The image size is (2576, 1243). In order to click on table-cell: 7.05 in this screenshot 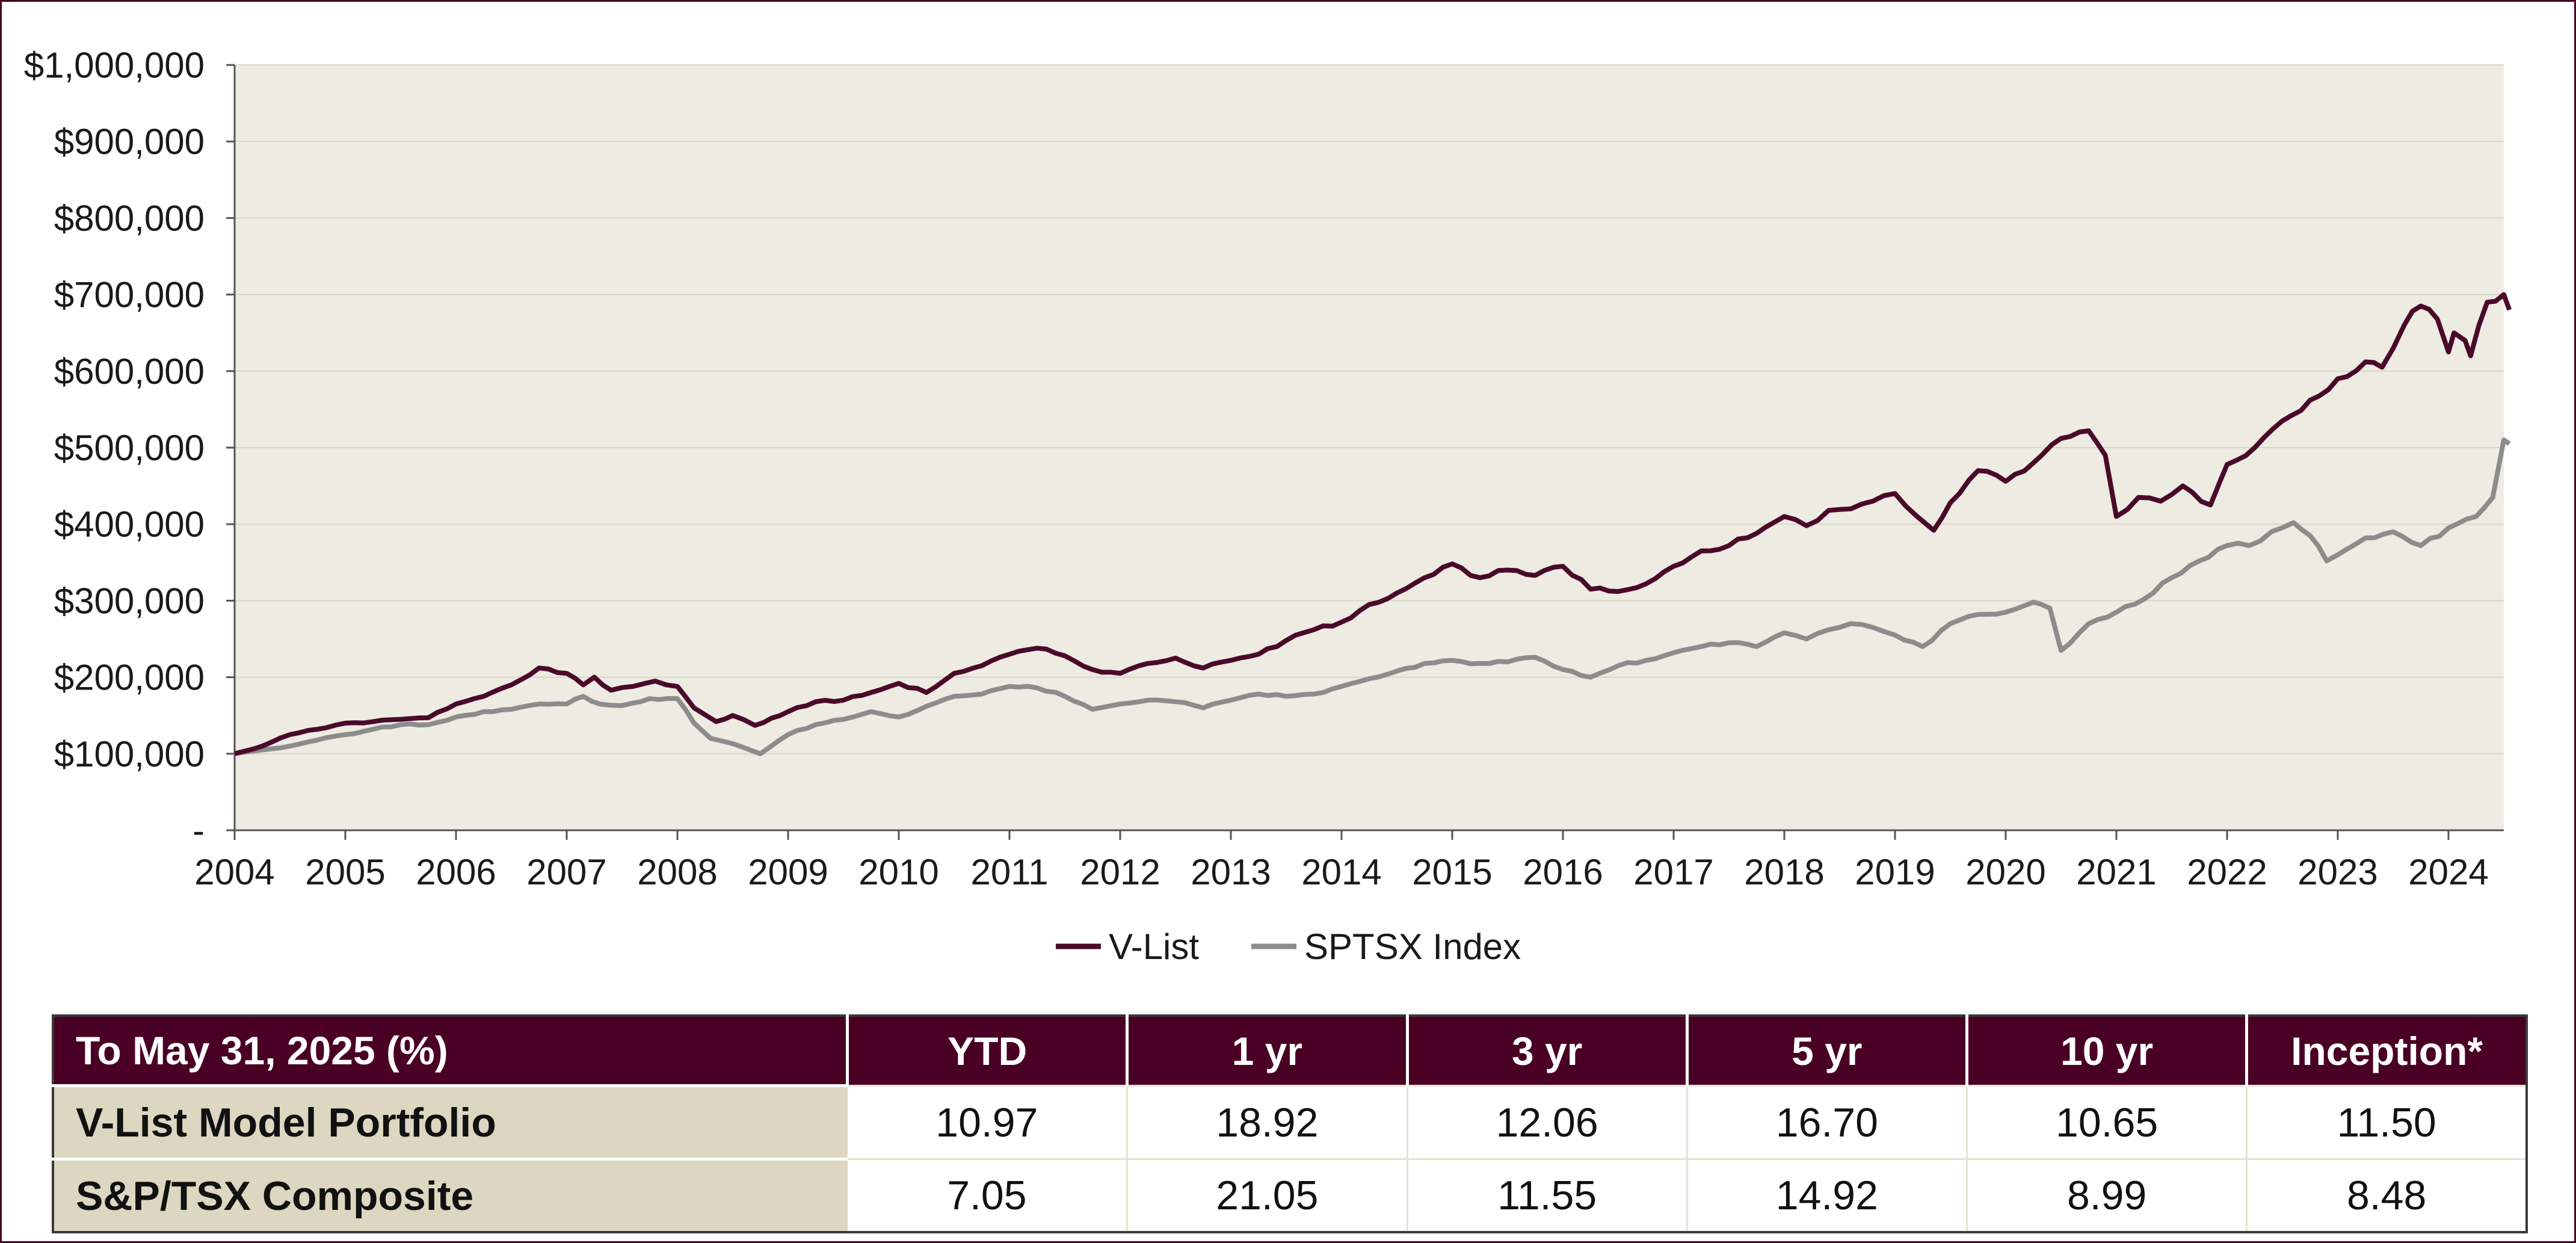, I will do `click(988, 1195)`.